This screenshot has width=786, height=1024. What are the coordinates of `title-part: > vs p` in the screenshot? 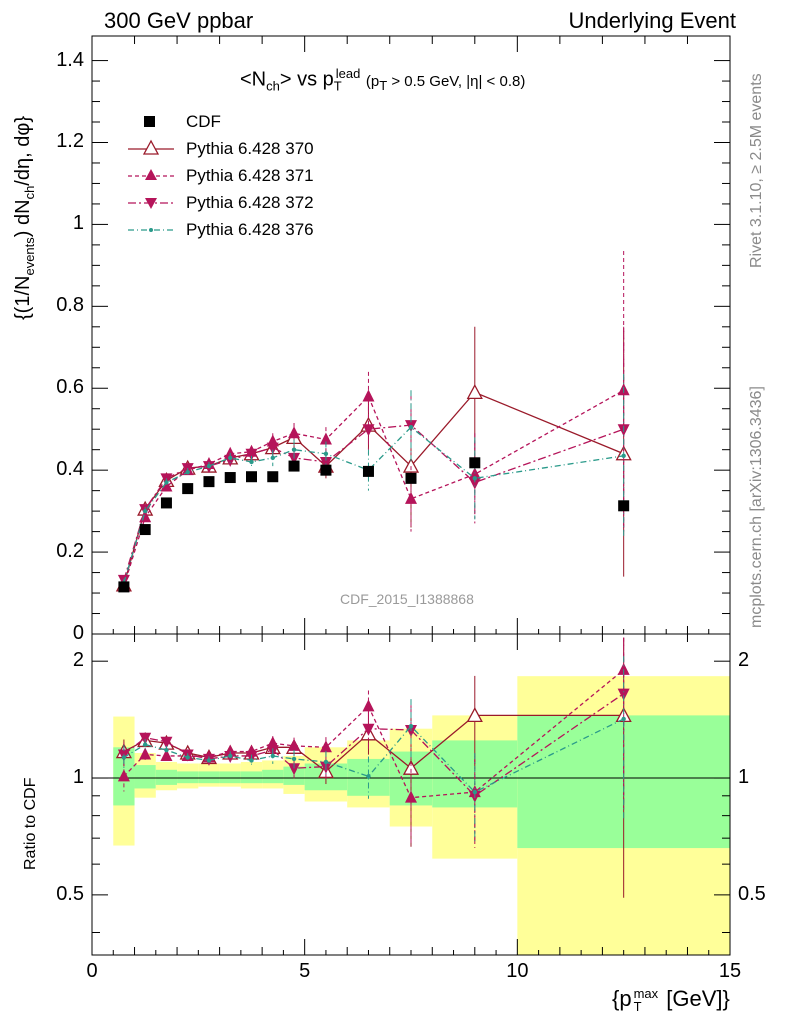 It's located at (306, 79).